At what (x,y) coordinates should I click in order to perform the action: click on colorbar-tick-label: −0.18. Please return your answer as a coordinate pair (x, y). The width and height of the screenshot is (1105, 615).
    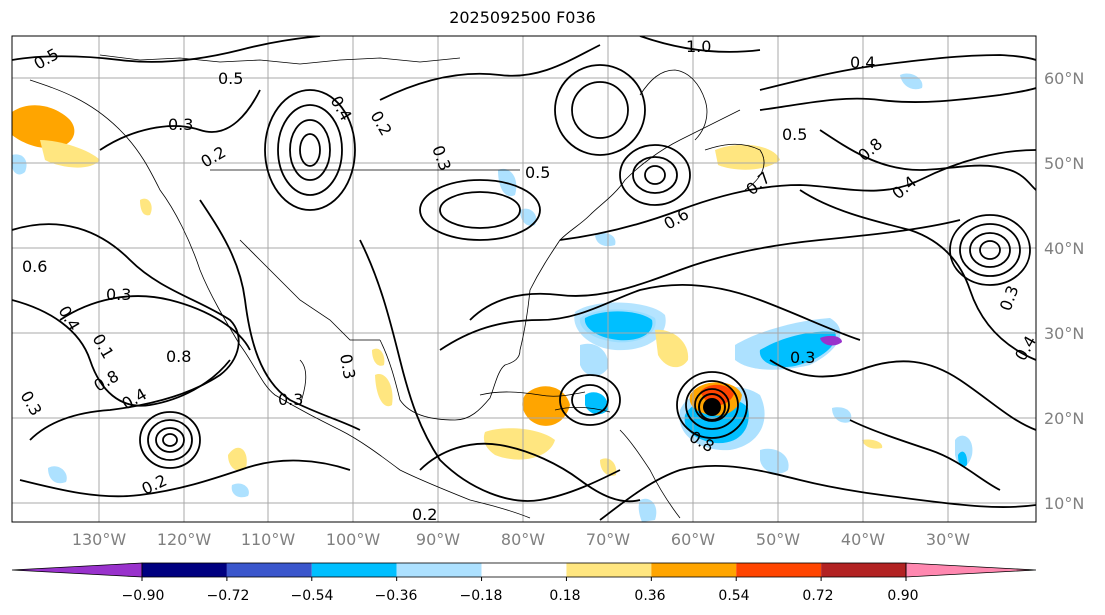
    Looking at the image, I should click on (481, 596).